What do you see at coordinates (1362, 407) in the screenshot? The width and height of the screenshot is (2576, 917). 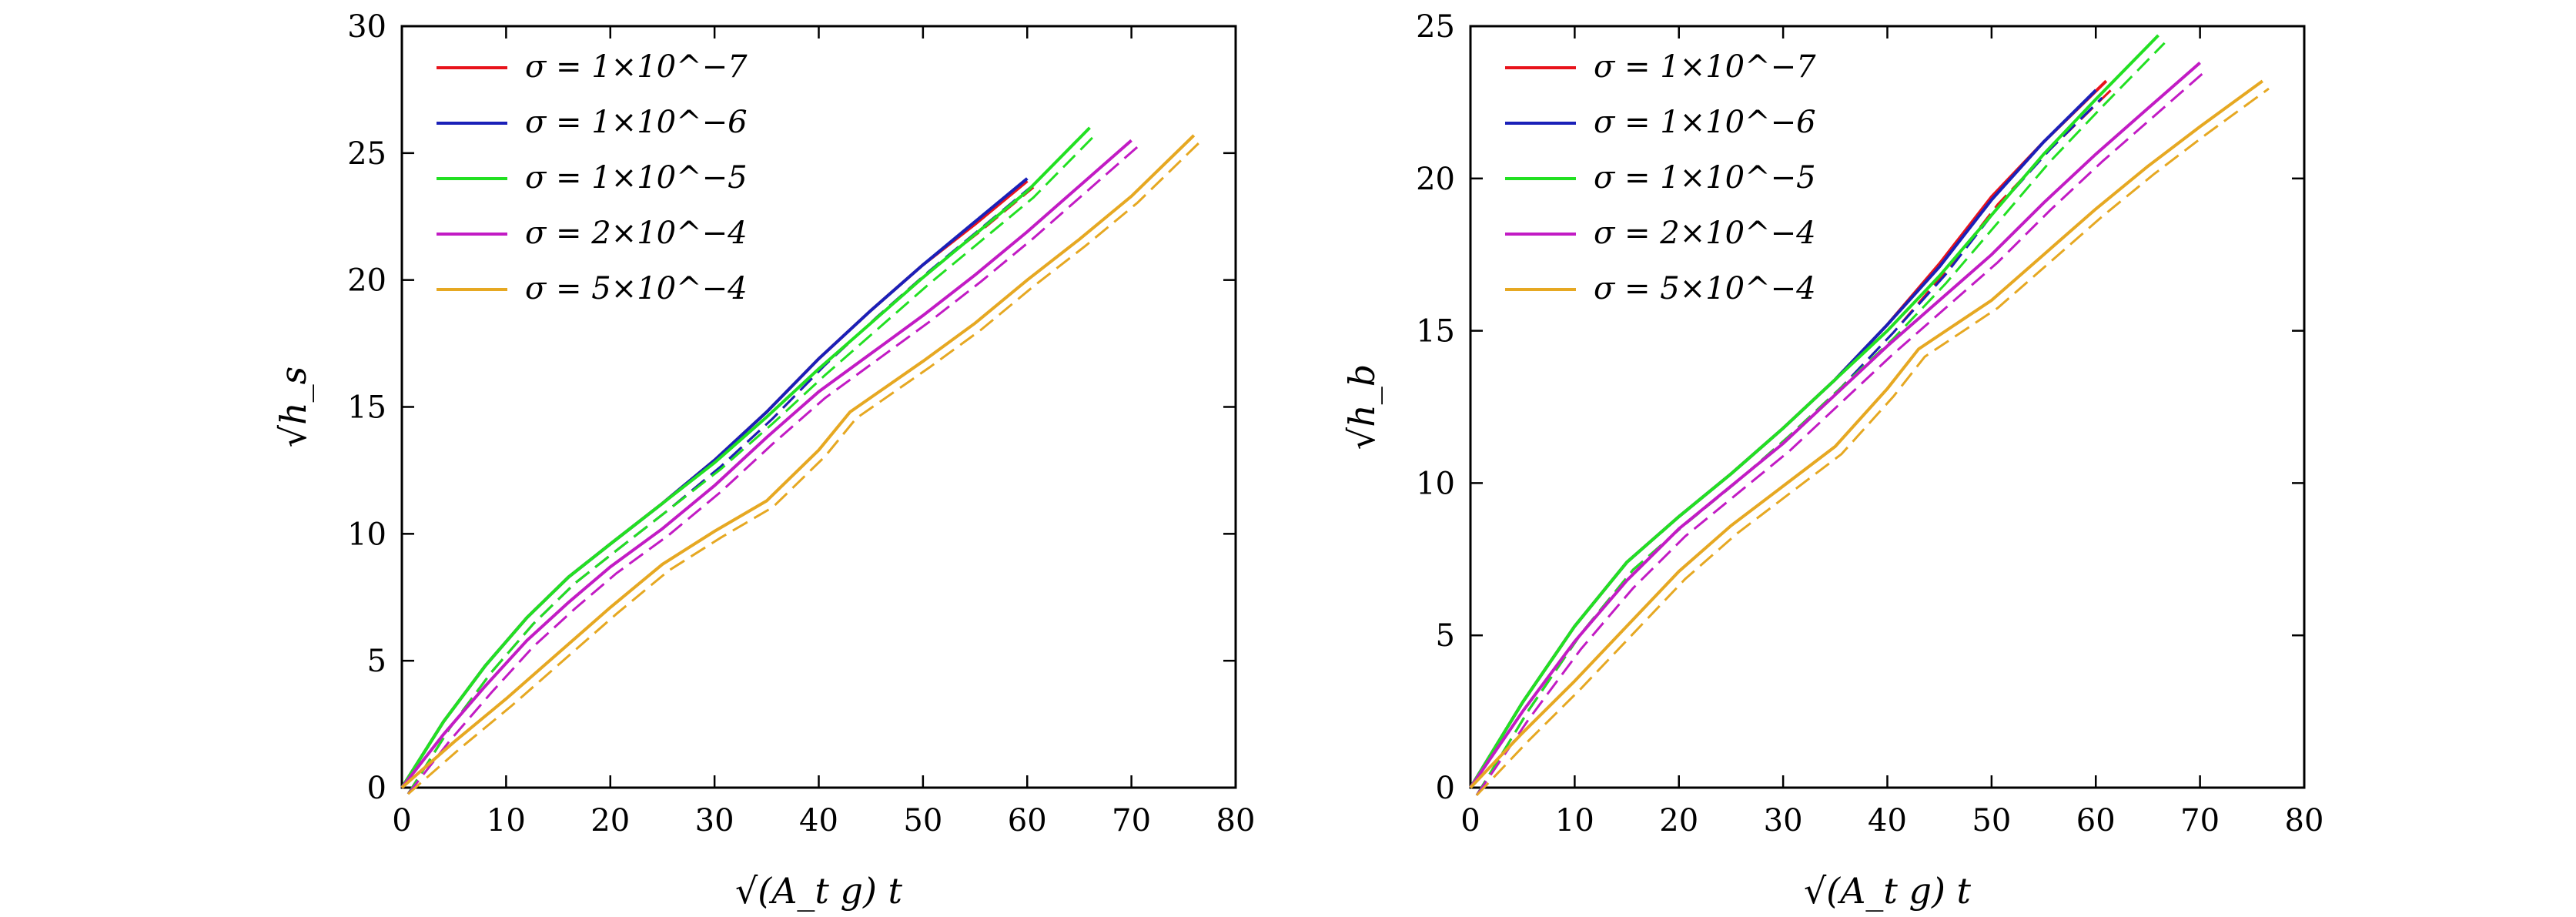 I see `y-axis-label: √h_b` at bounding box center [1362, 407].